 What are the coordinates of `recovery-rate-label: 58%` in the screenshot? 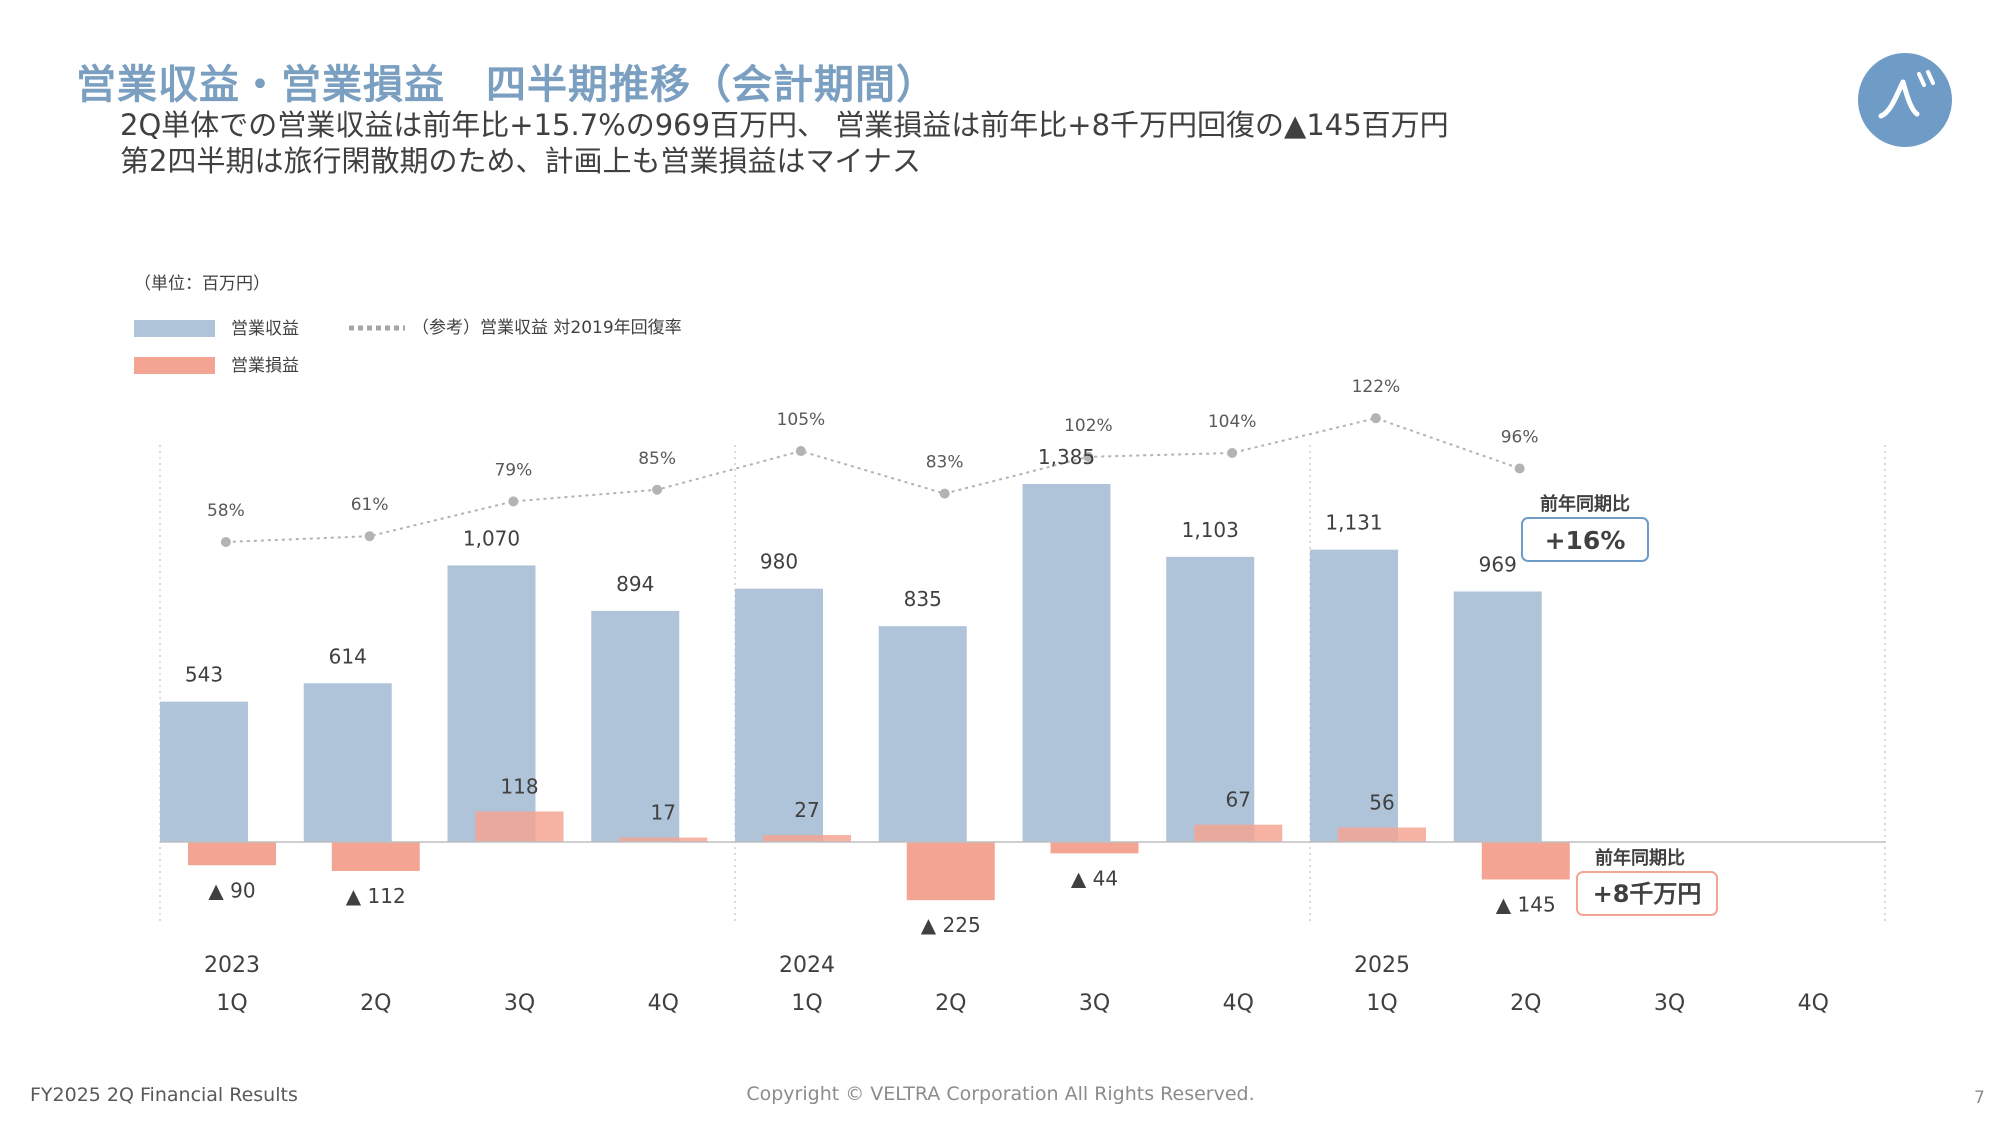 It's located at (226, 511).